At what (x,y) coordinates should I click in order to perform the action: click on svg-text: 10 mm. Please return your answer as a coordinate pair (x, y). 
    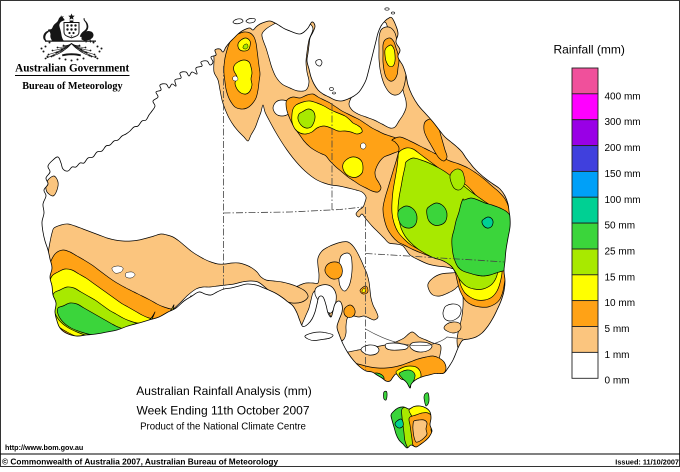
    Looking at the image, I should click on (620, 303).